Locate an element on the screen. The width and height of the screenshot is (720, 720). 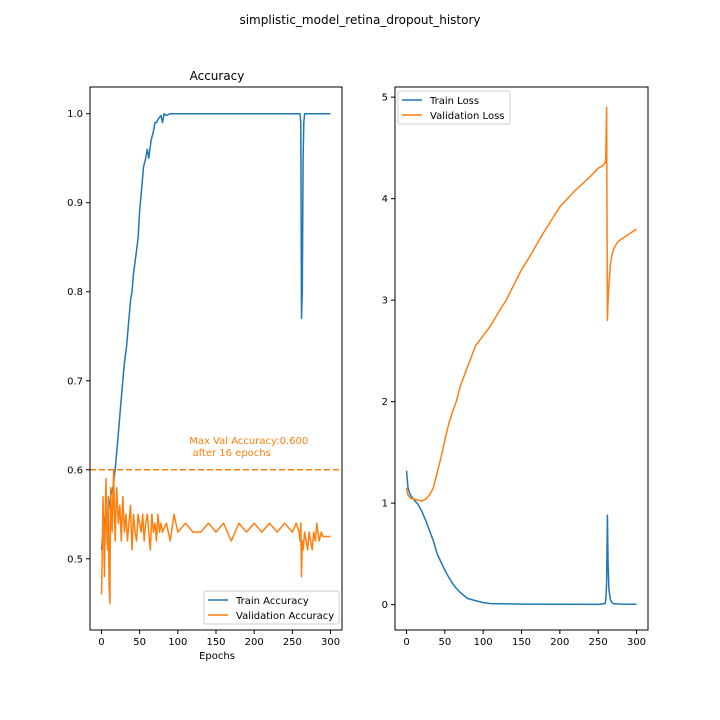
series-line-train-loss is located at coordinates (521, 538).